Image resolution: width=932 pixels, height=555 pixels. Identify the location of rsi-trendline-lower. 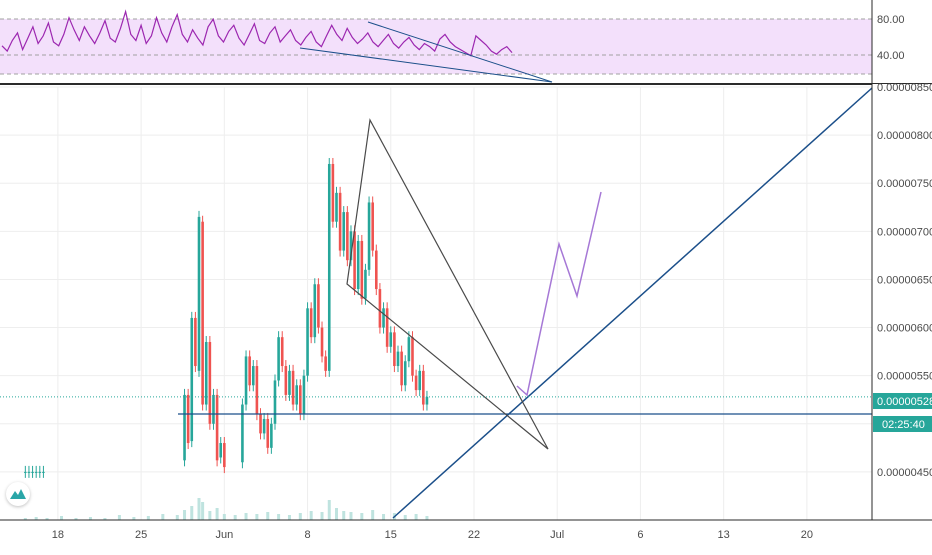
(426, 65).